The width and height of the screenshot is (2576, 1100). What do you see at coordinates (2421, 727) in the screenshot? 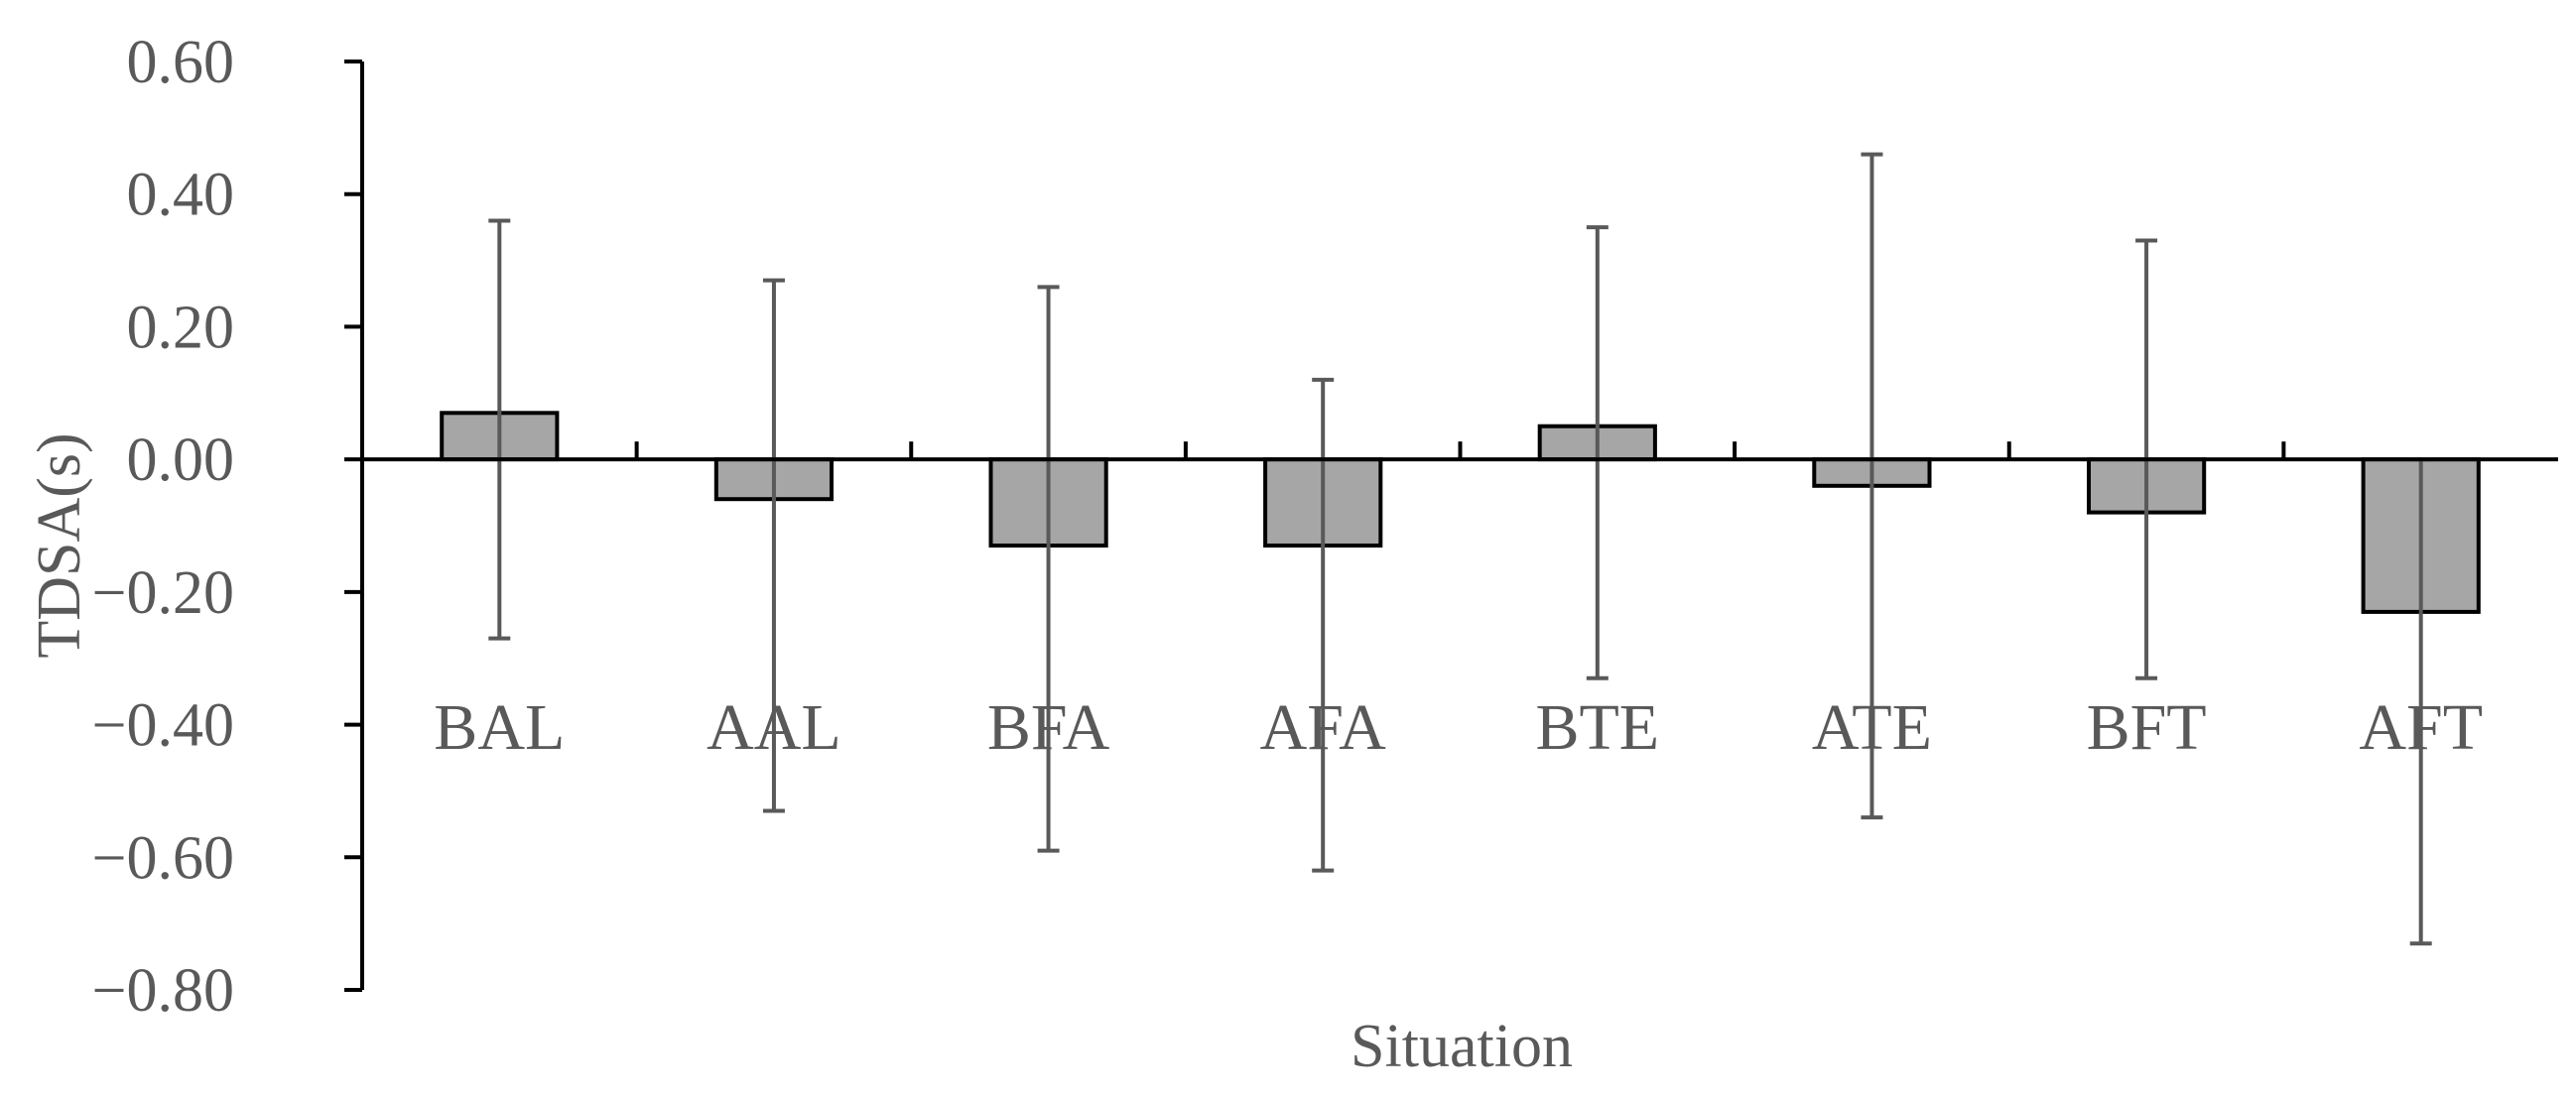
I see `category-label-aft: AFT` at bounding box center [2421, 727].